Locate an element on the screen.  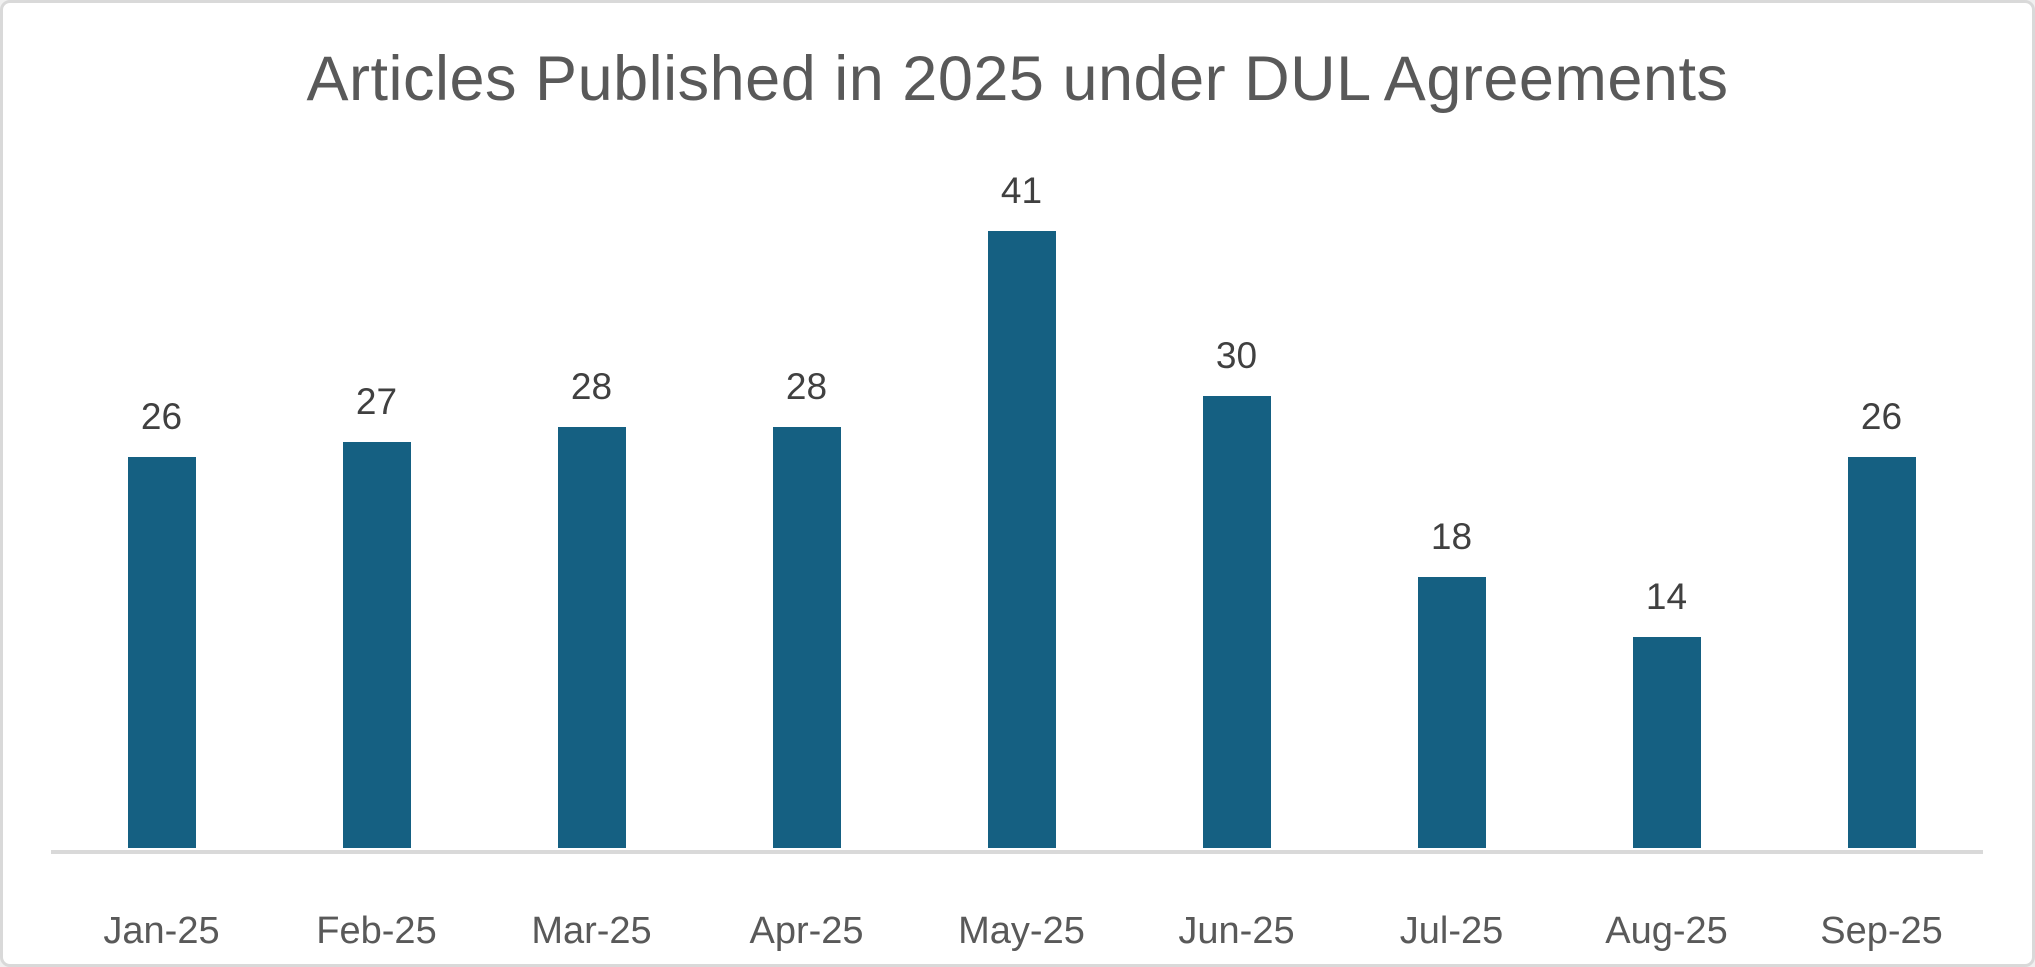
x-axis-line is located at coordinates (1017, 852).